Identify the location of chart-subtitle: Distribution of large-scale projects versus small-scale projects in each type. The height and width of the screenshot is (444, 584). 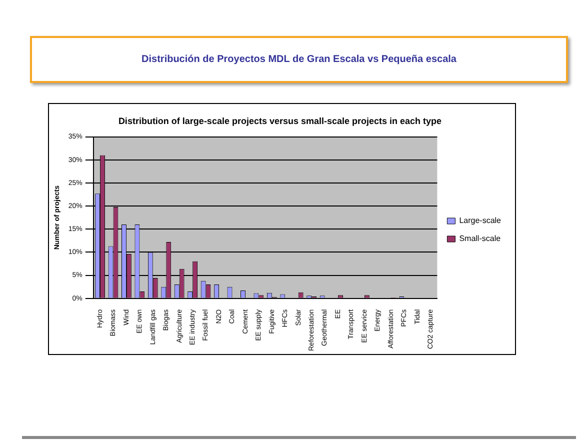
(280, 121).